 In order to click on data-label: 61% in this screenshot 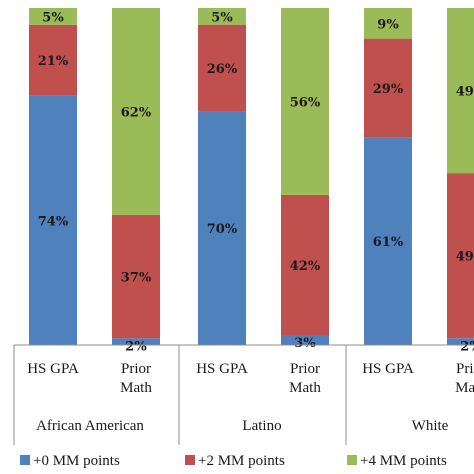, I will do `click(388, 242)`.